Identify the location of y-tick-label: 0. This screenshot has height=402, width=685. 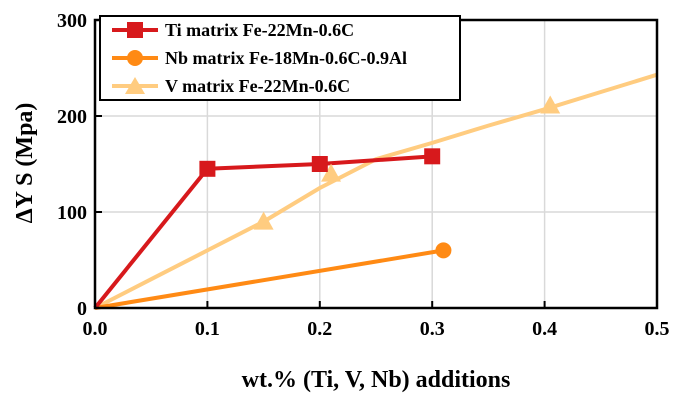
(82, 309).